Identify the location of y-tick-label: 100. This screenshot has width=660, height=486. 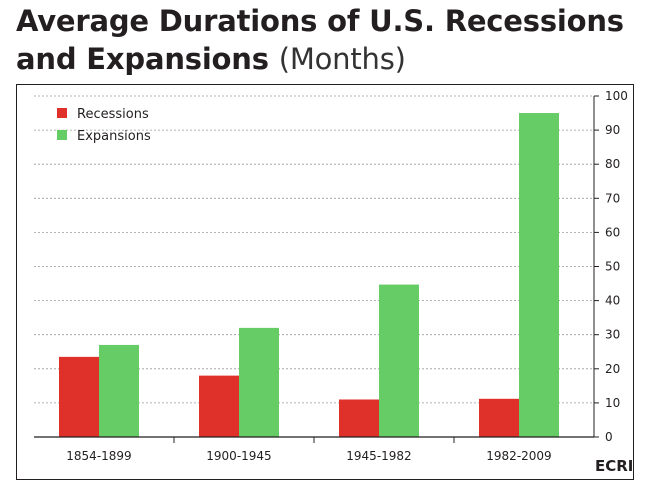
(616, 96).